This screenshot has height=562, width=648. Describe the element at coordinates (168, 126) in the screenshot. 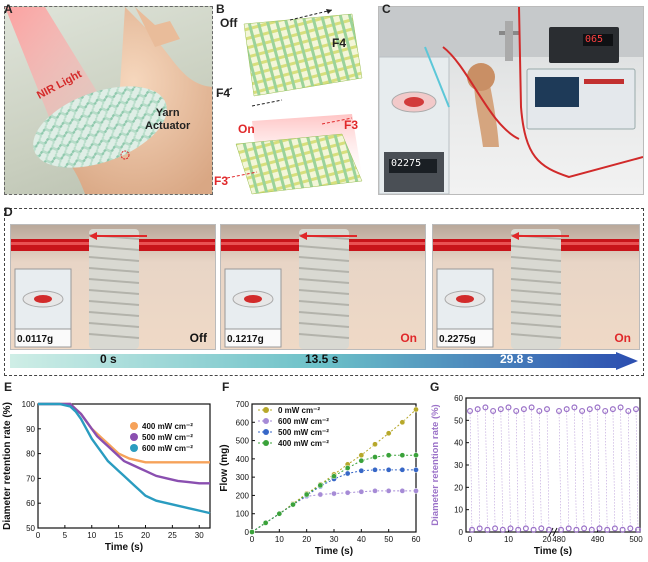

I see `actuator-label: Actuator` at that location.